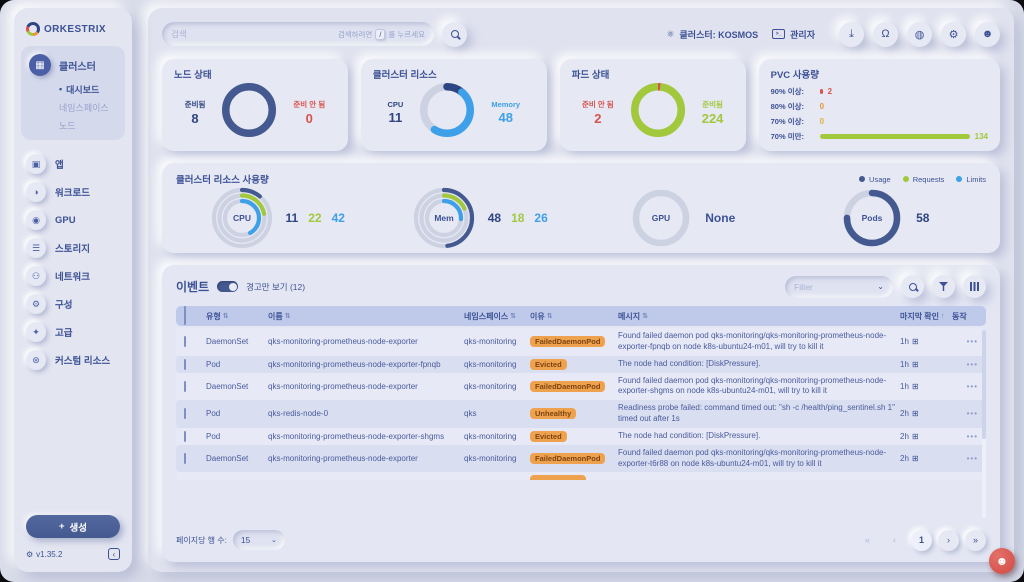 The height and width of the screenshot is (582, 1024). I want to click on pvc-row-value: 134, so click(981, 136).